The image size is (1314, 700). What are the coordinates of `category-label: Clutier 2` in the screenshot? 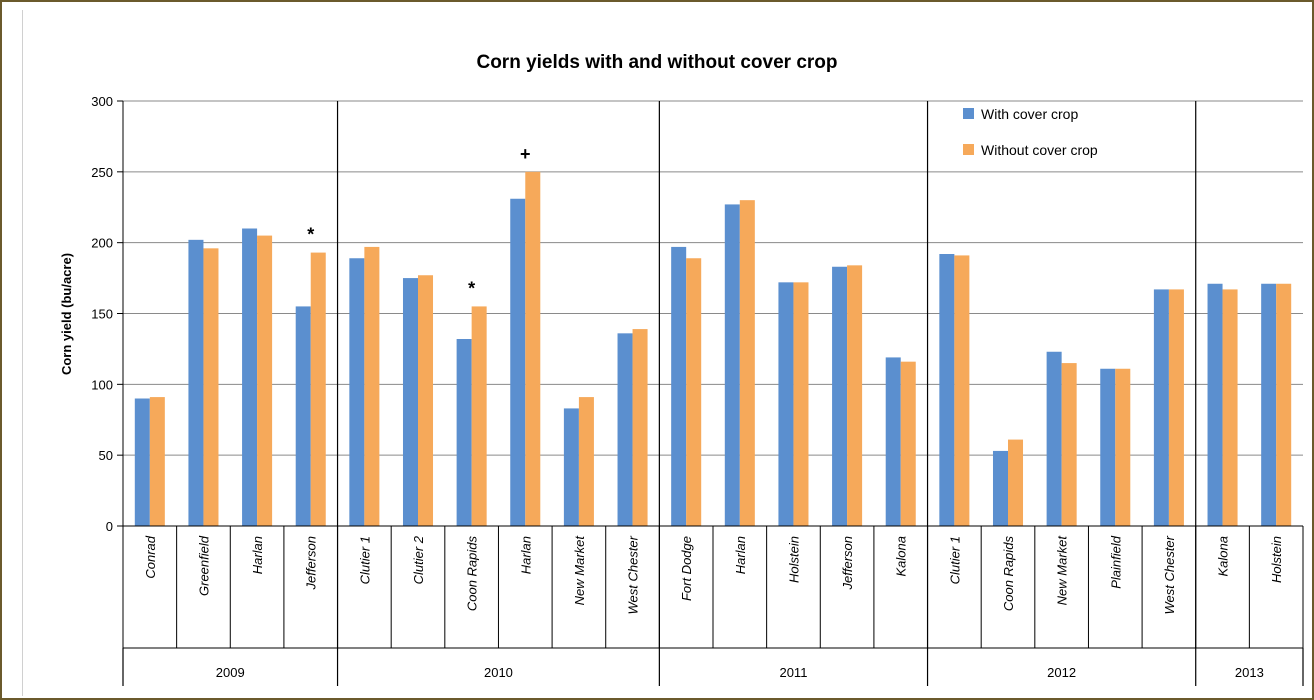 It's located at (418, 559).